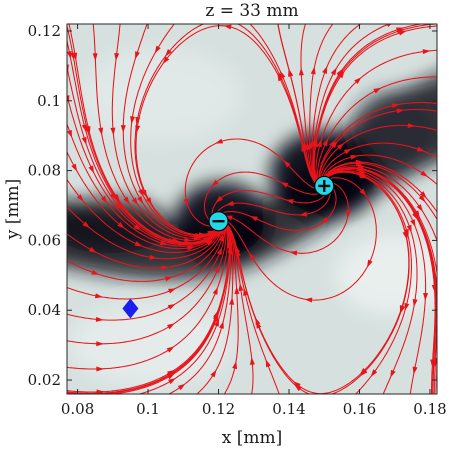 The width and height of the screenshot is (449, 449). Describe the element at coordinates (130, 308) in the screenshot. I see `diamond-marker-icon` at that location.